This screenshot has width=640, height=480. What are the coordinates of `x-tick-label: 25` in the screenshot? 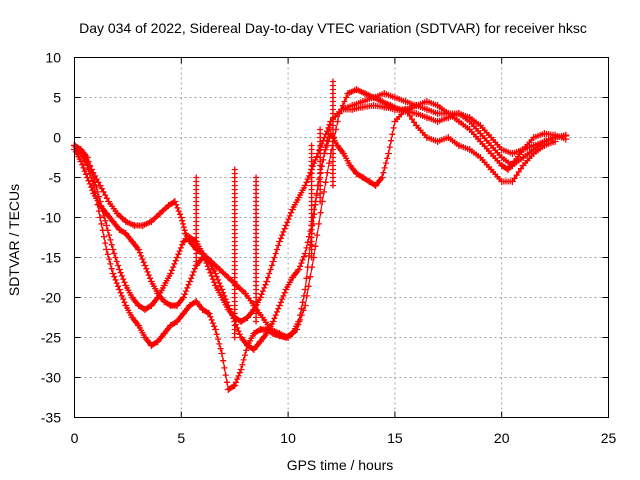 It's located at (609, 438).